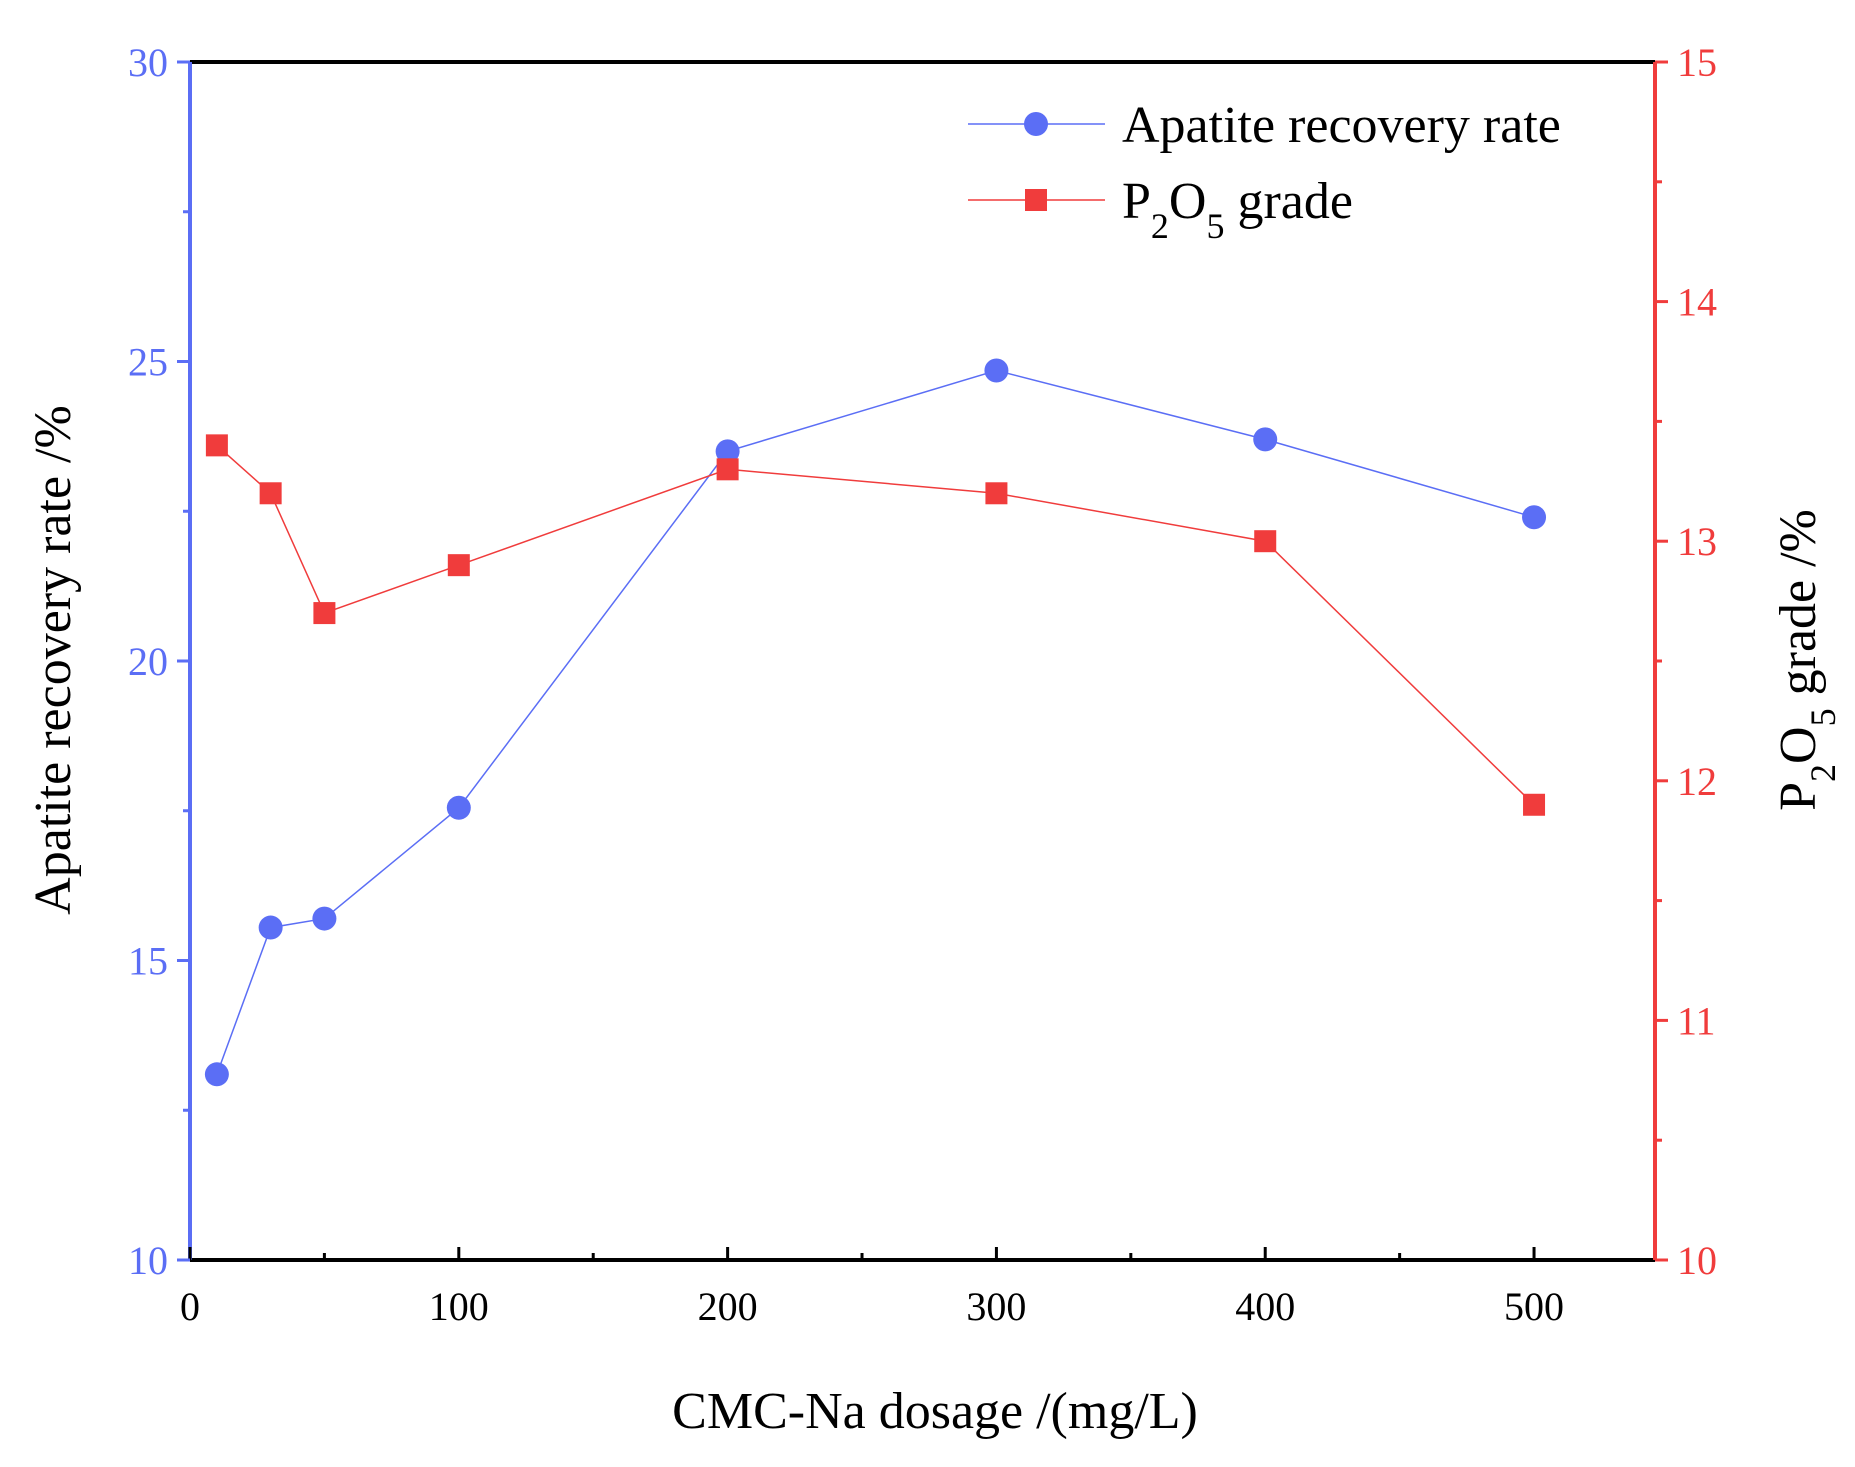  What do you see at coordinates (935, 1411) in the screenshot?
I see `x-axis-title: CMC-Na dosage /(mg/L)` at bounding box center [935, 1411].